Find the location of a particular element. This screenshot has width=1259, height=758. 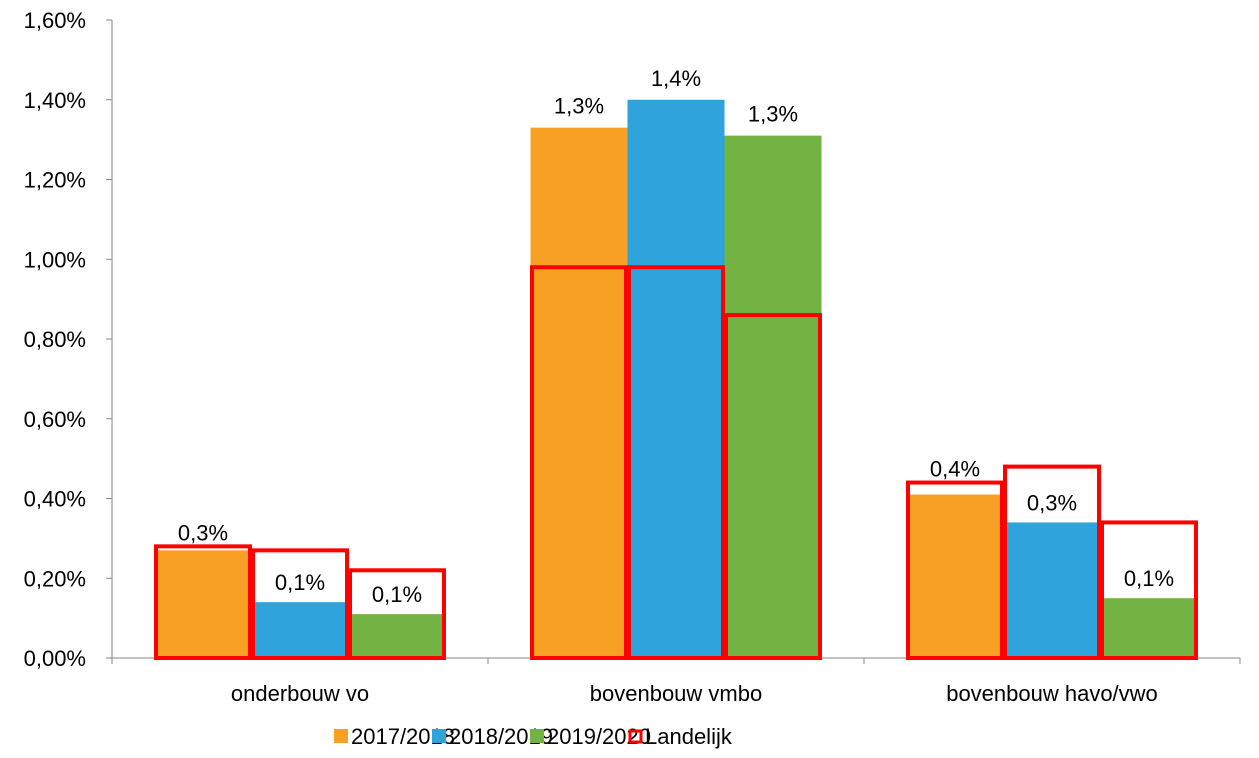

legend-item: 2019/2020 is located at coordinates (590, 736).